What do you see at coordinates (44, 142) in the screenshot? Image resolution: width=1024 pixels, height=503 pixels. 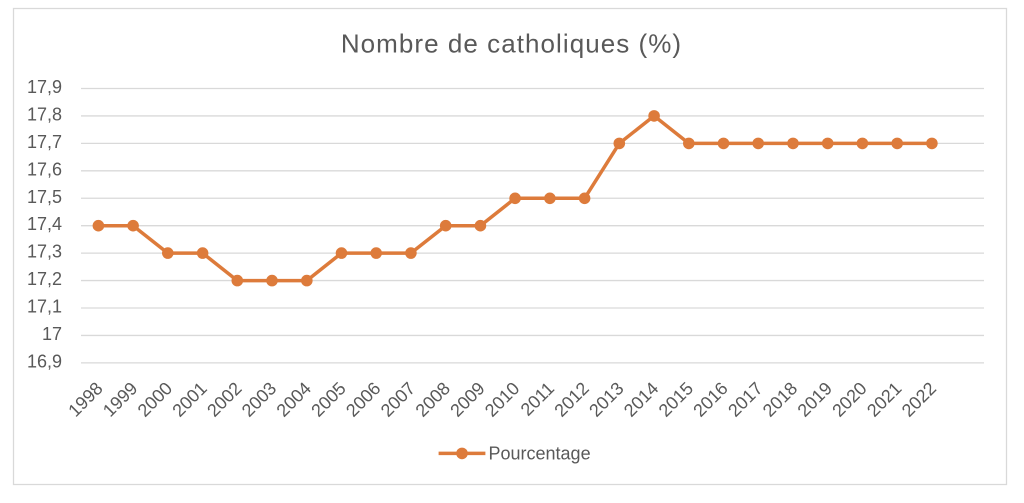 I see `svg-text: 17,7` at bounding box center [44, 142].